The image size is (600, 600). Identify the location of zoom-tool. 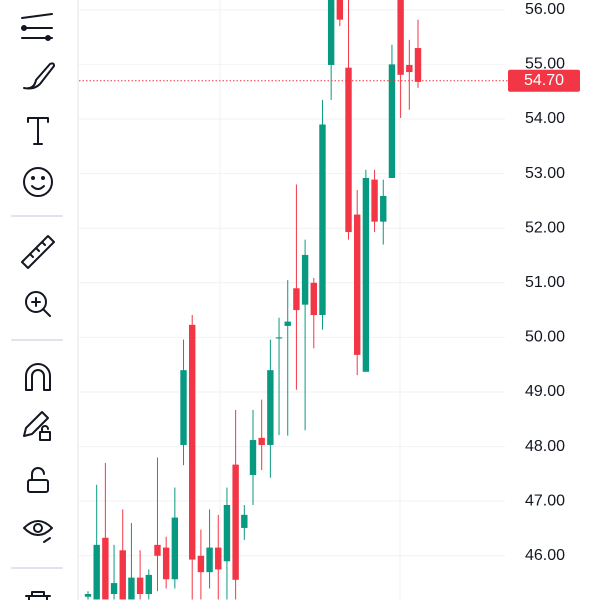
(38, 304).